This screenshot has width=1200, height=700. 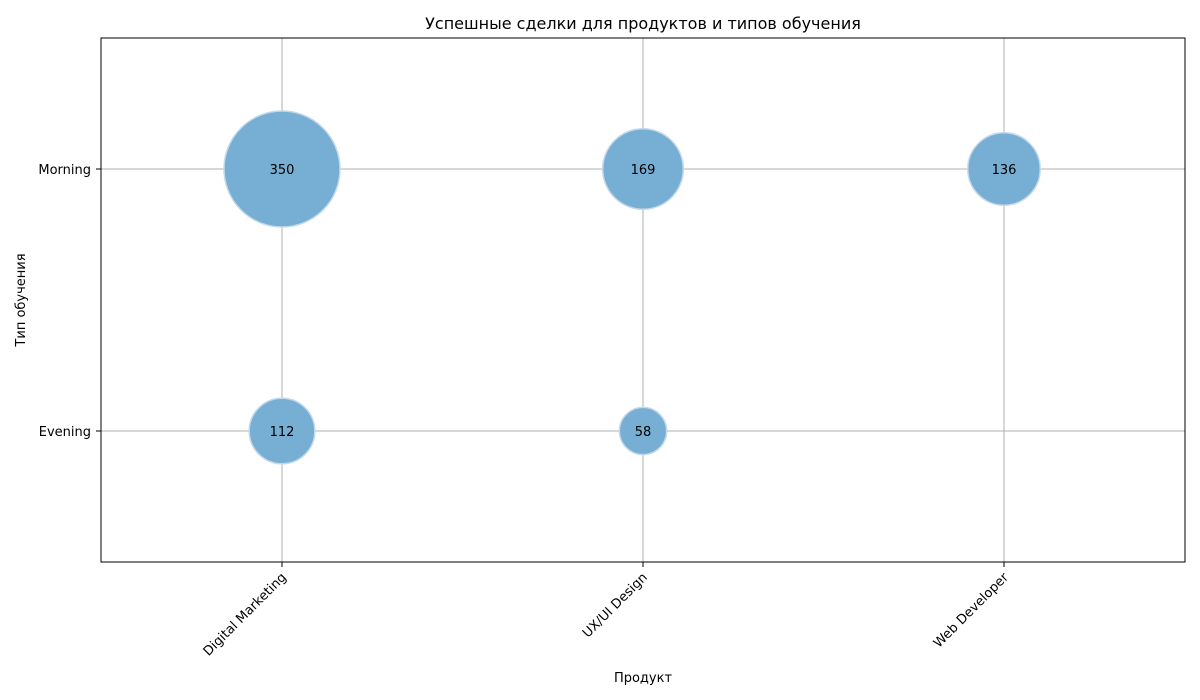 I want to click on y-tick-label-morning: Morning, so click(x=64, y=170).